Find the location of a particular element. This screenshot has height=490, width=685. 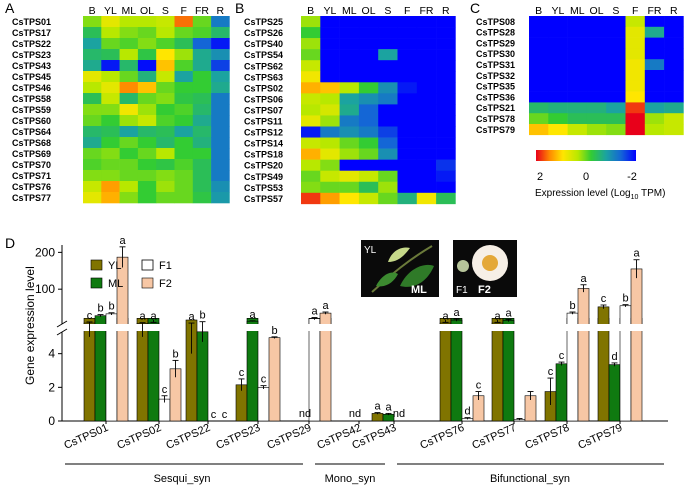

heatmap-b-row-label: CsTPS63 is located at coordinates (263, 77).